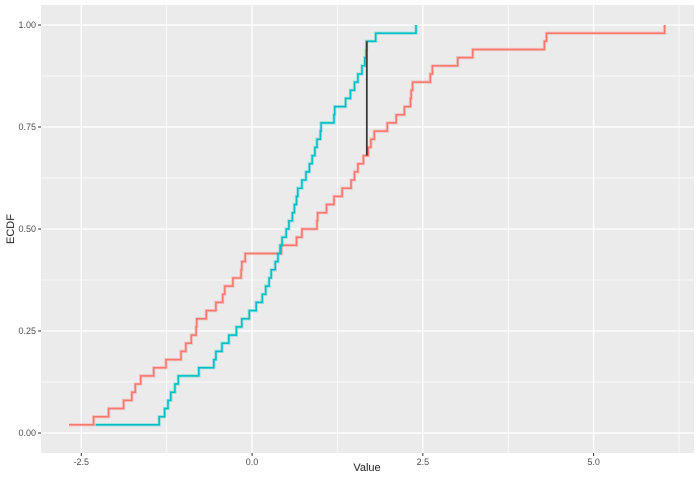  I want to click on x-tick-label: 2.5, so click(423, 462).